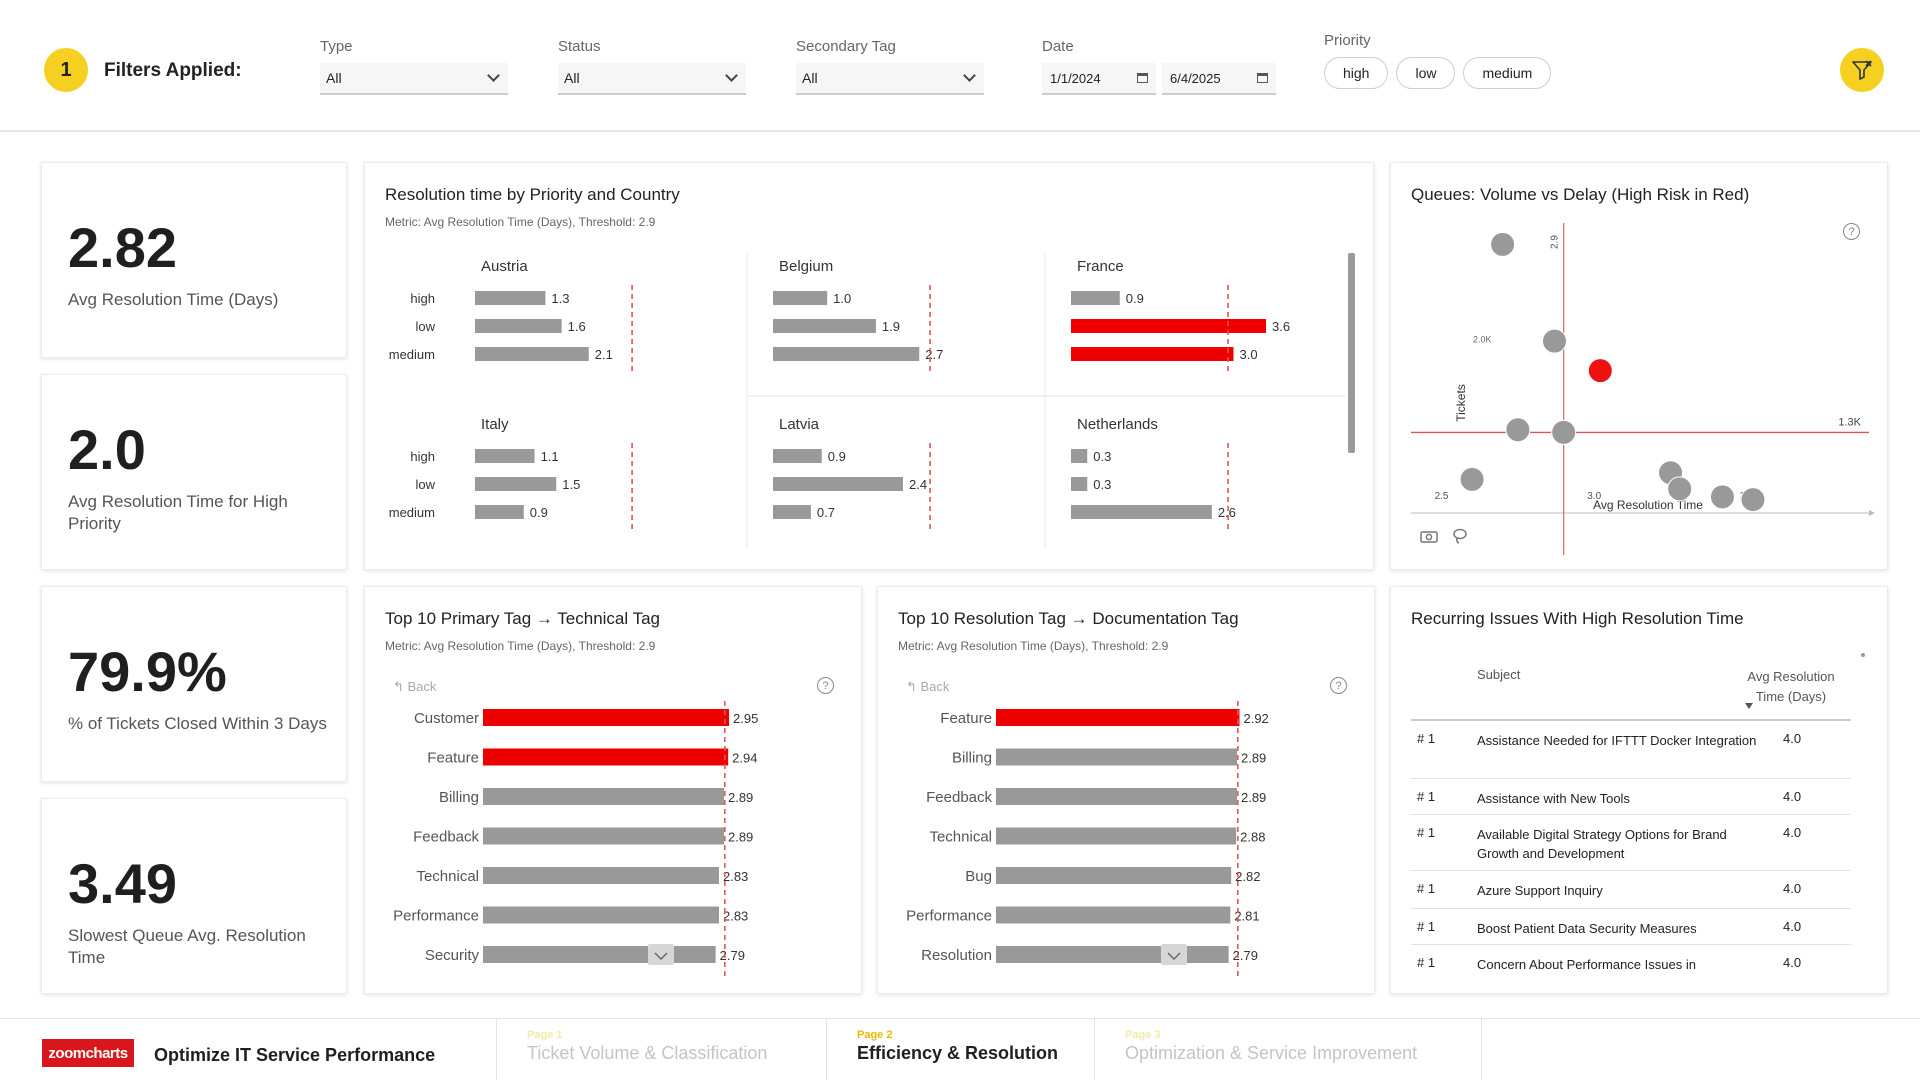 This screenshot has height=1080, width=1920. What do you see at coordinates (1594, 496) in the screenshot?
I see `x-tick-label: 3.0` at bounding box center [1594, 496].